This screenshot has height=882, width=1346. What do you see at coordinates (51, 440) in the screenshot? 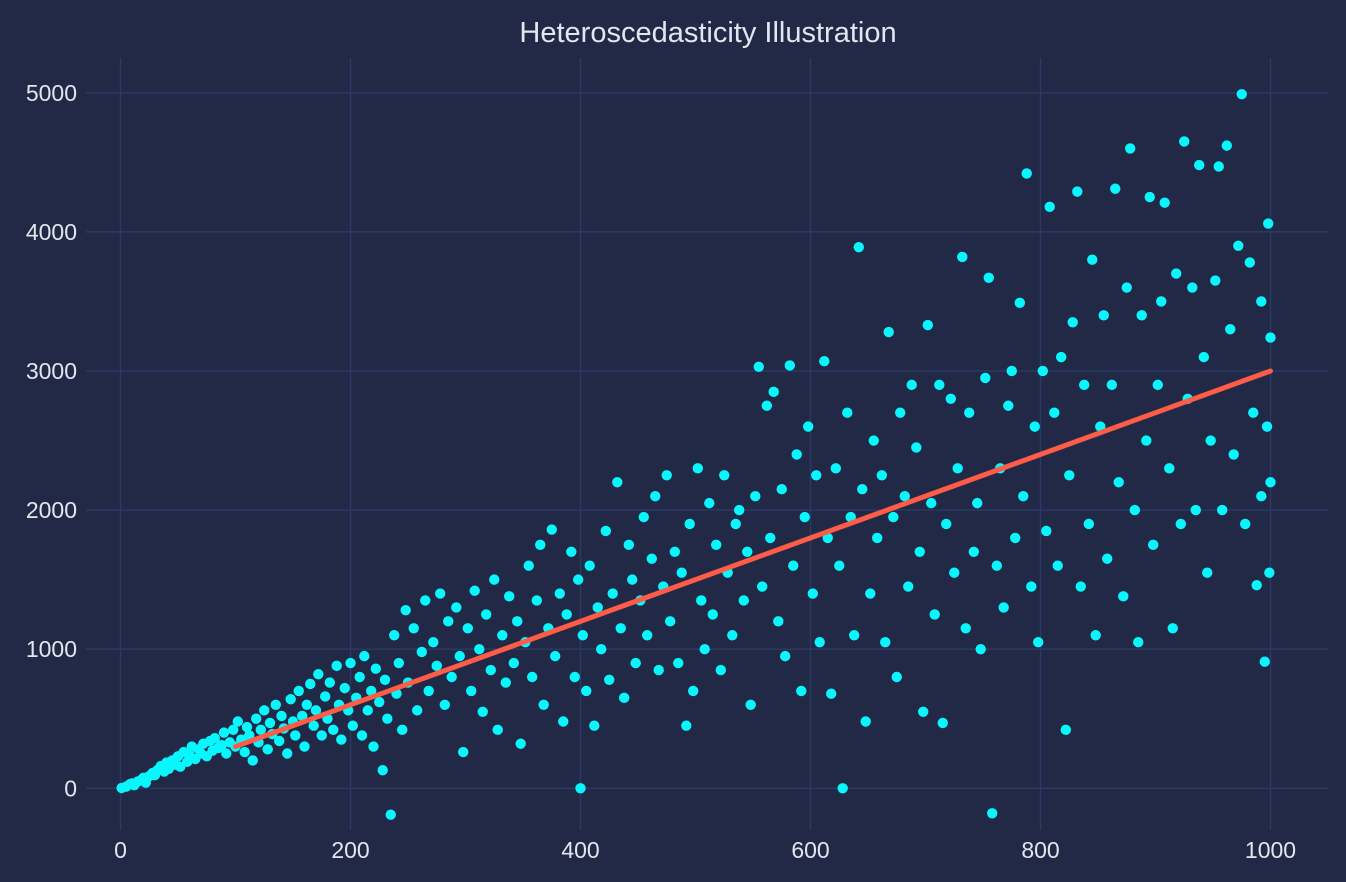
I see `y-axis-tick-labels: 0 1000 2000 3000 4000 5000` at bounding box center [51, 440].